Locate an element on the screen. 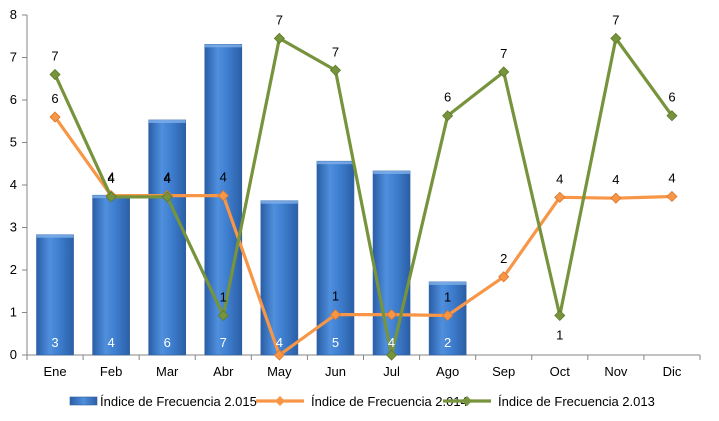 The height and width of the screenshot is (421, 719). x-tick-label: Ago is located at coordinates (447, 371).